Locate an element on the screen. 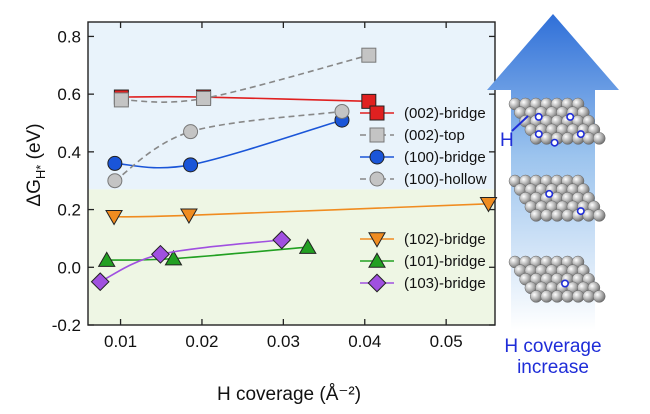 The image size is (650, 414). legend-entry: (002)-bridge is located at coordinates (423, 113).